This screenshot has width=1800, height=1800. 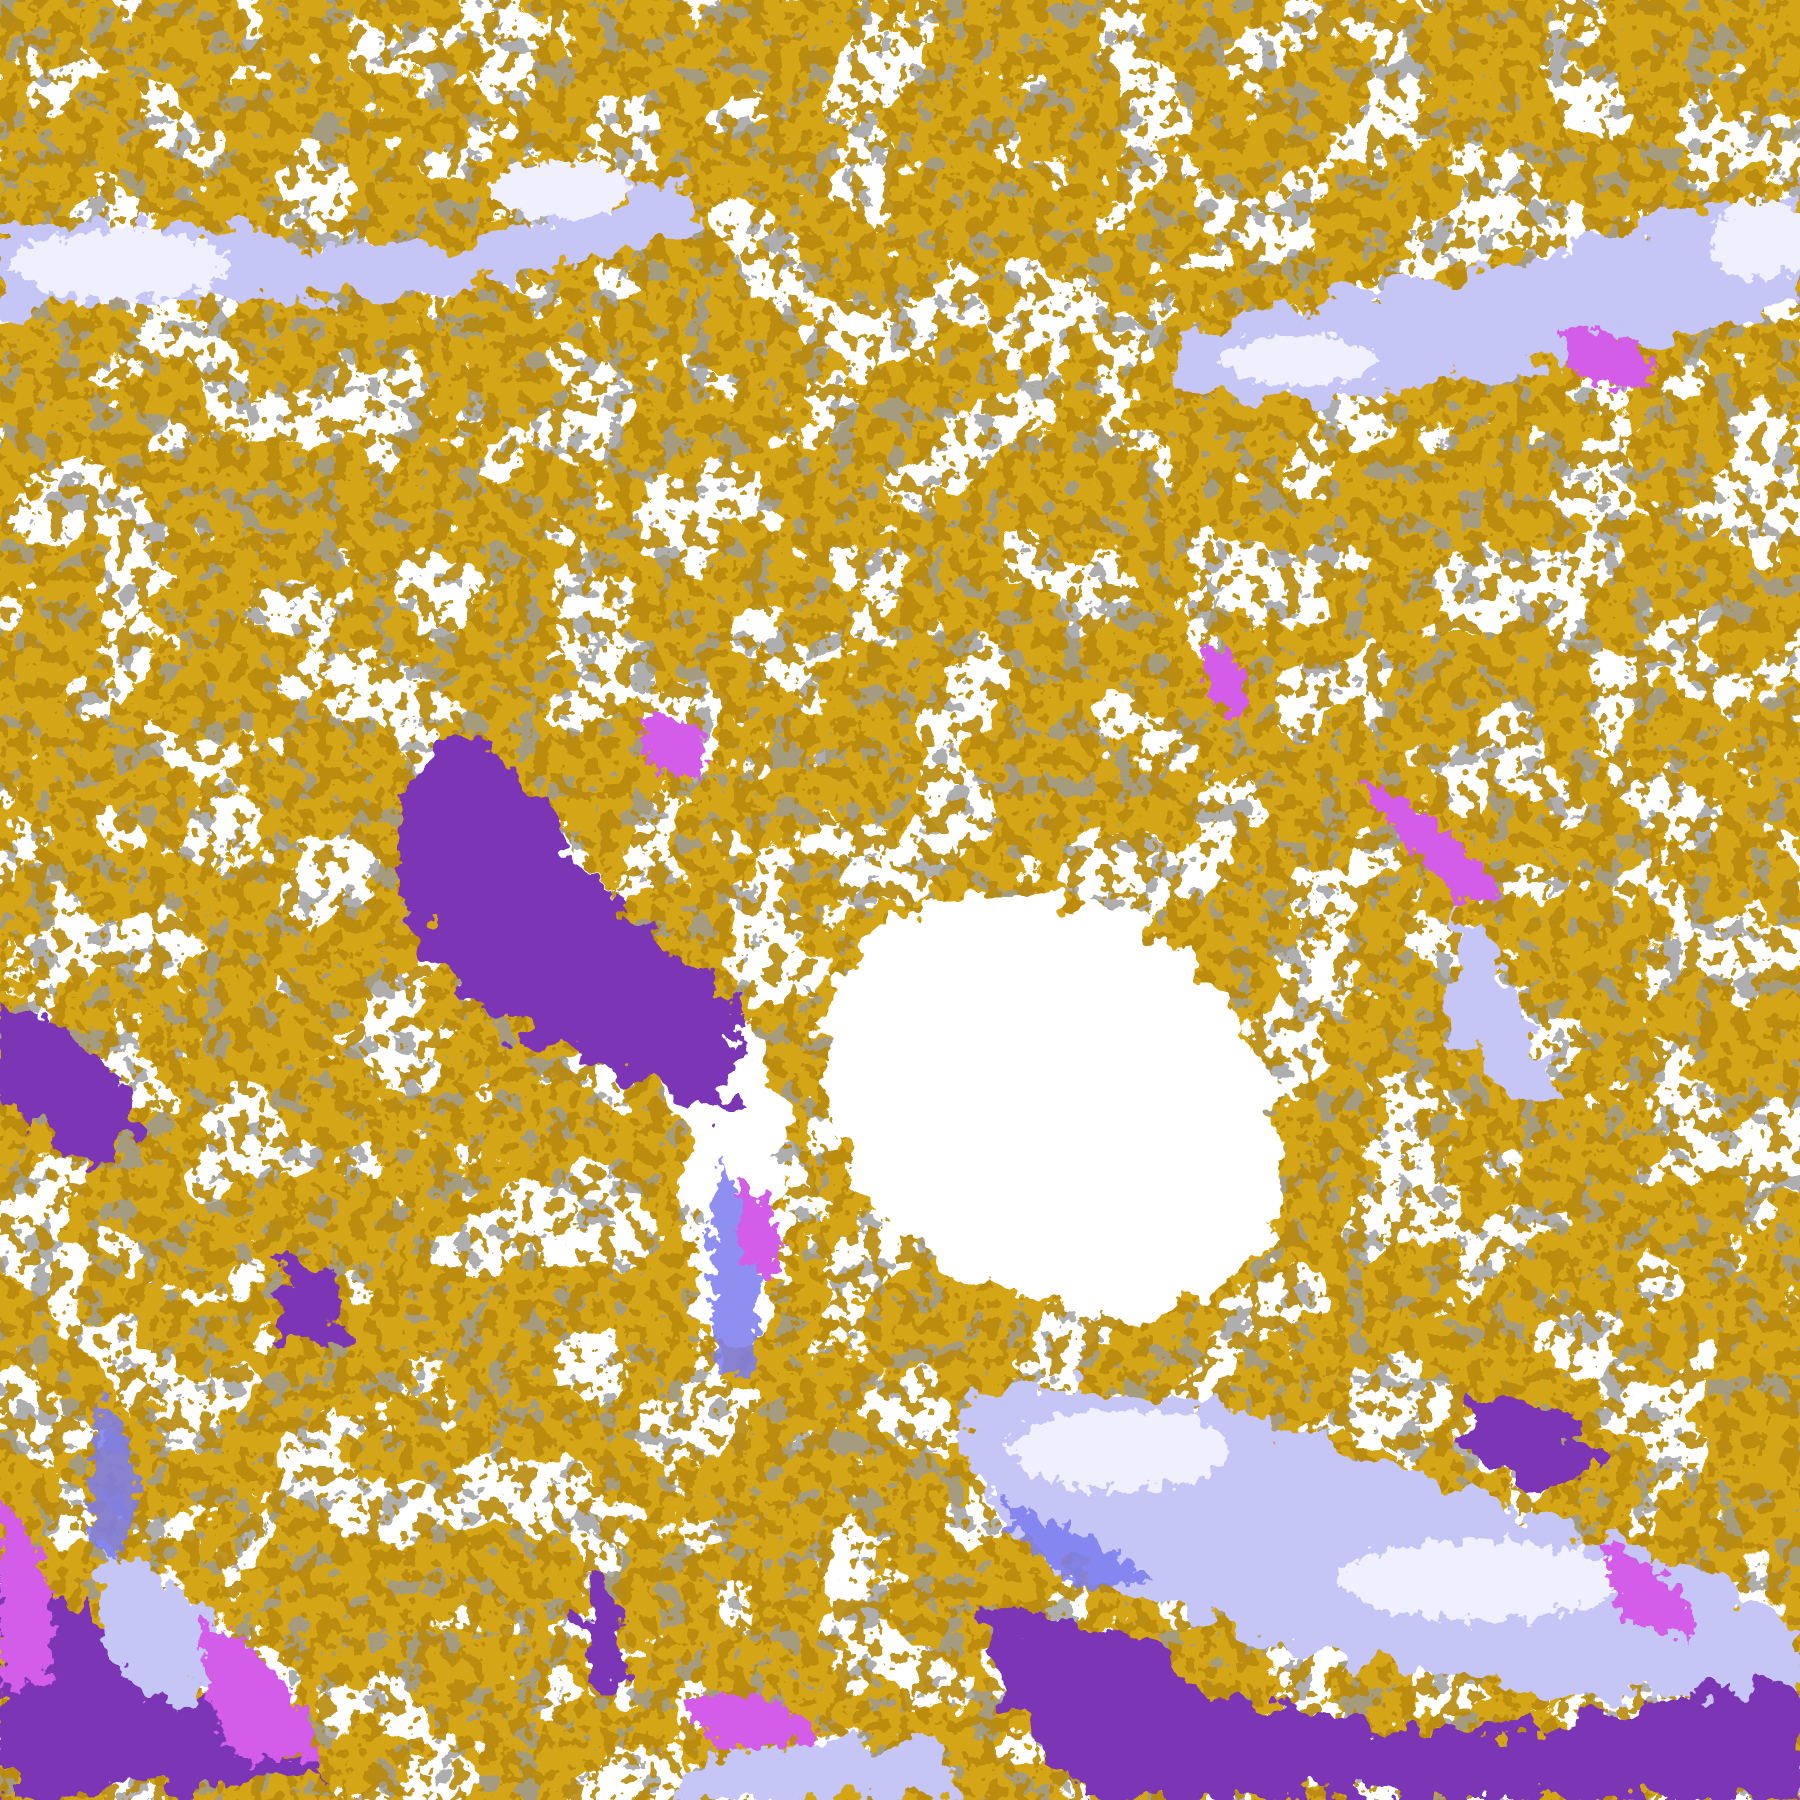 I want to click on lavender-band, so click(x=1505, y=1001).